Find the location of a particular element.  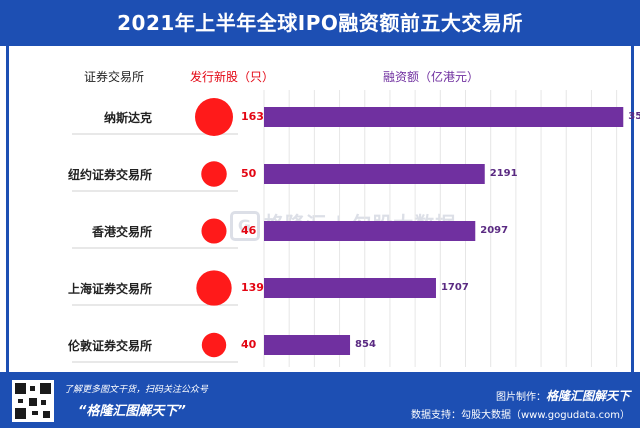

ipo-value-label: 50 is located at coordinates (249, 173).